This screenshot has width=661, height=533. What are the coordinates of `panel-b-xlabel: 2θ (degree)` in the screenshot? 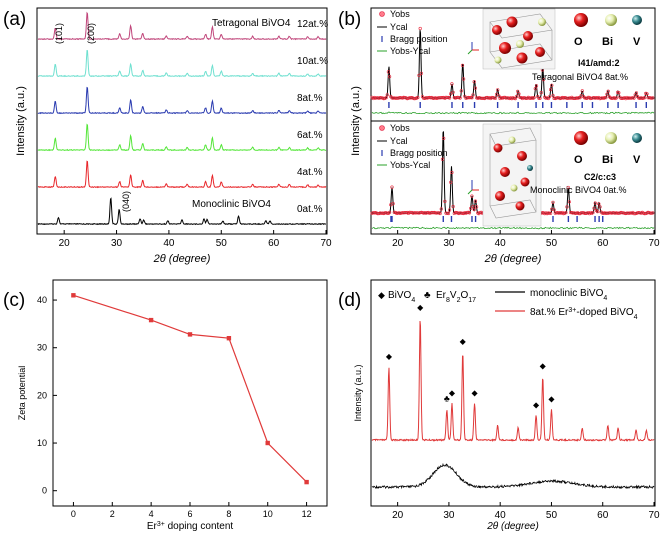 It's located at (513, 259).